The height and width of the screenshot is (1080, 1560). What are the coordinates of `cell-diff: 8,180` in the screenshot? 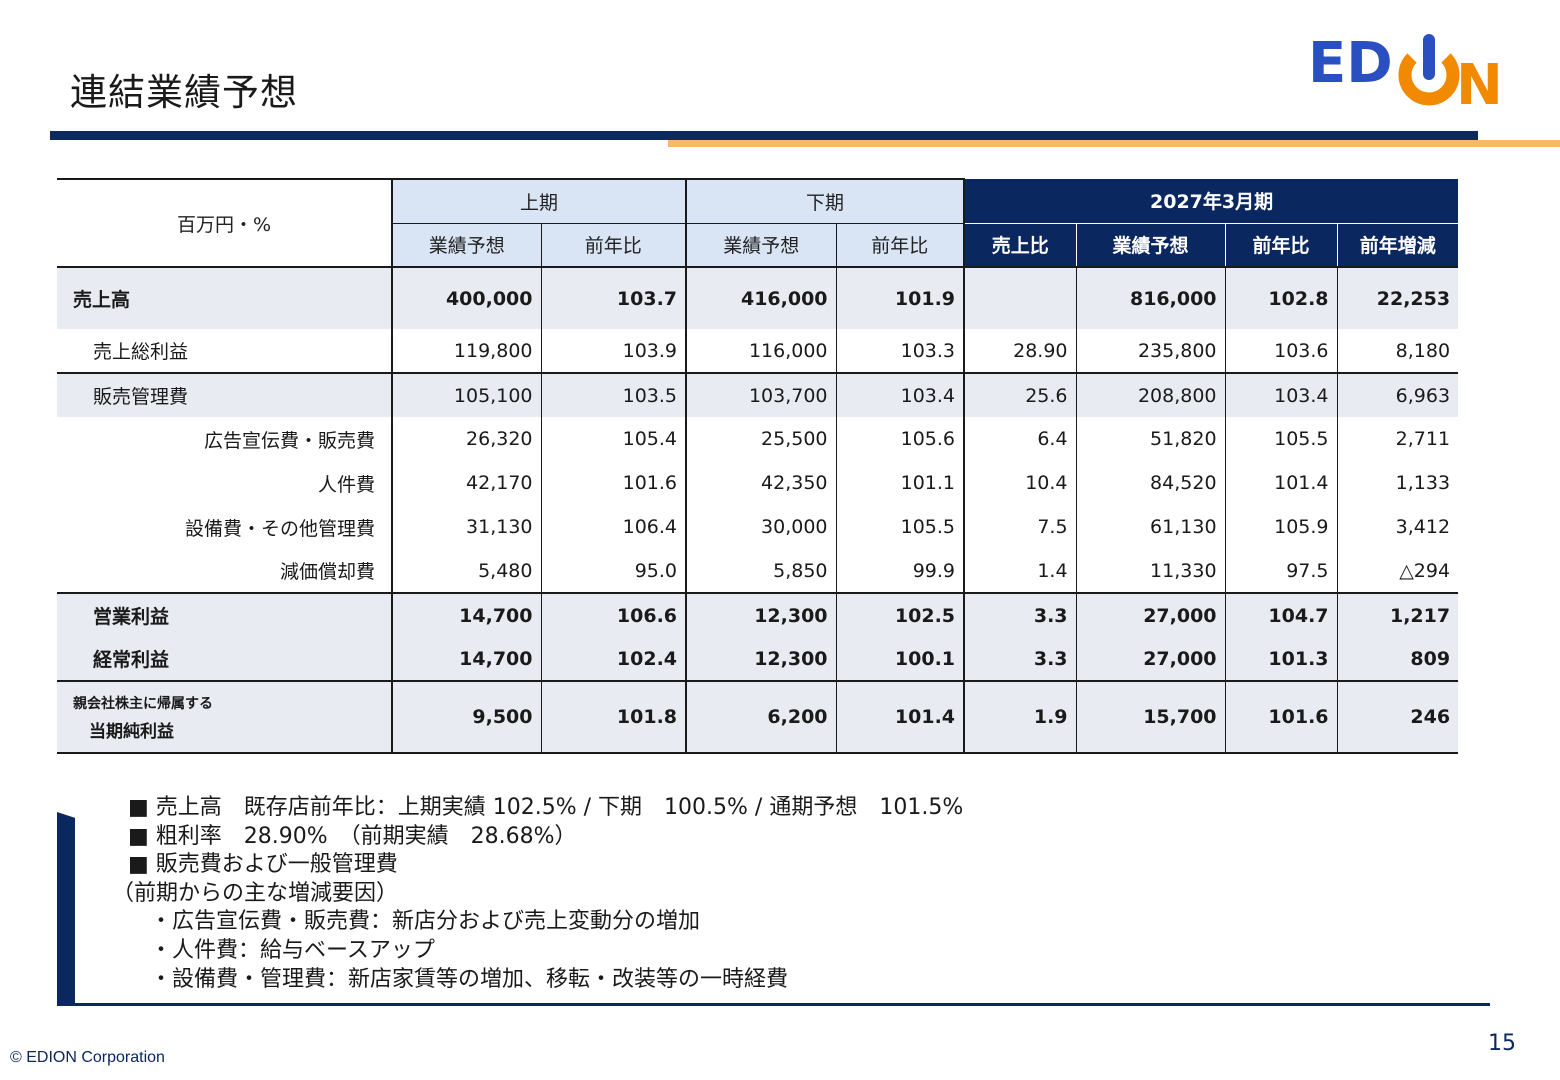 It's located at (1397, 351).